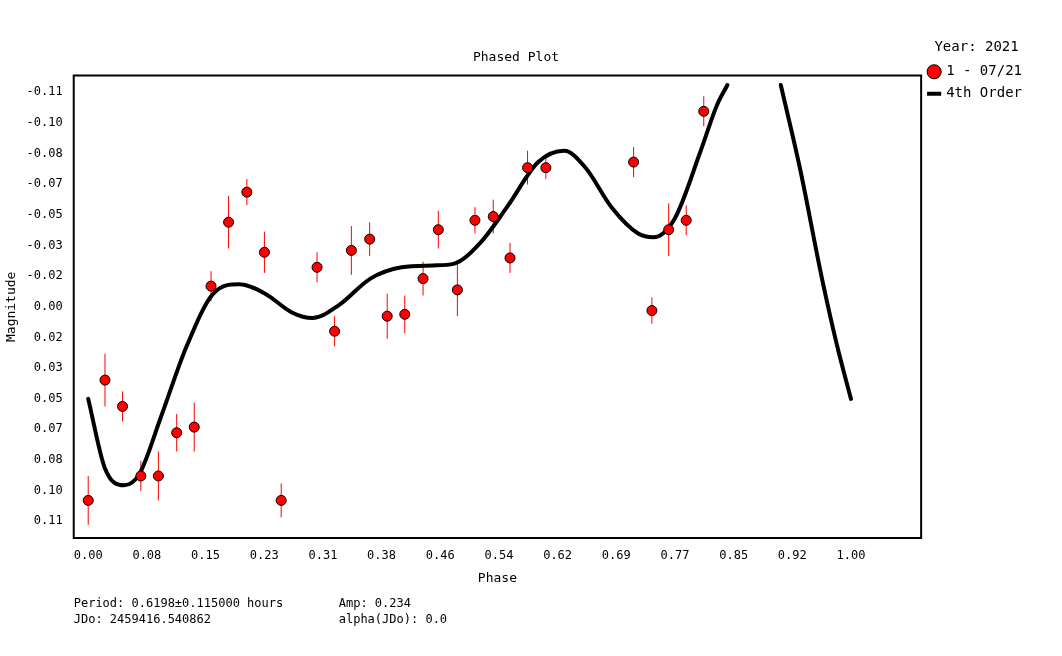  What do you see at coordinates (48, 489) in the screenshot?
I see `y-tick-label: 0.10` at bounding box center [48, 489].